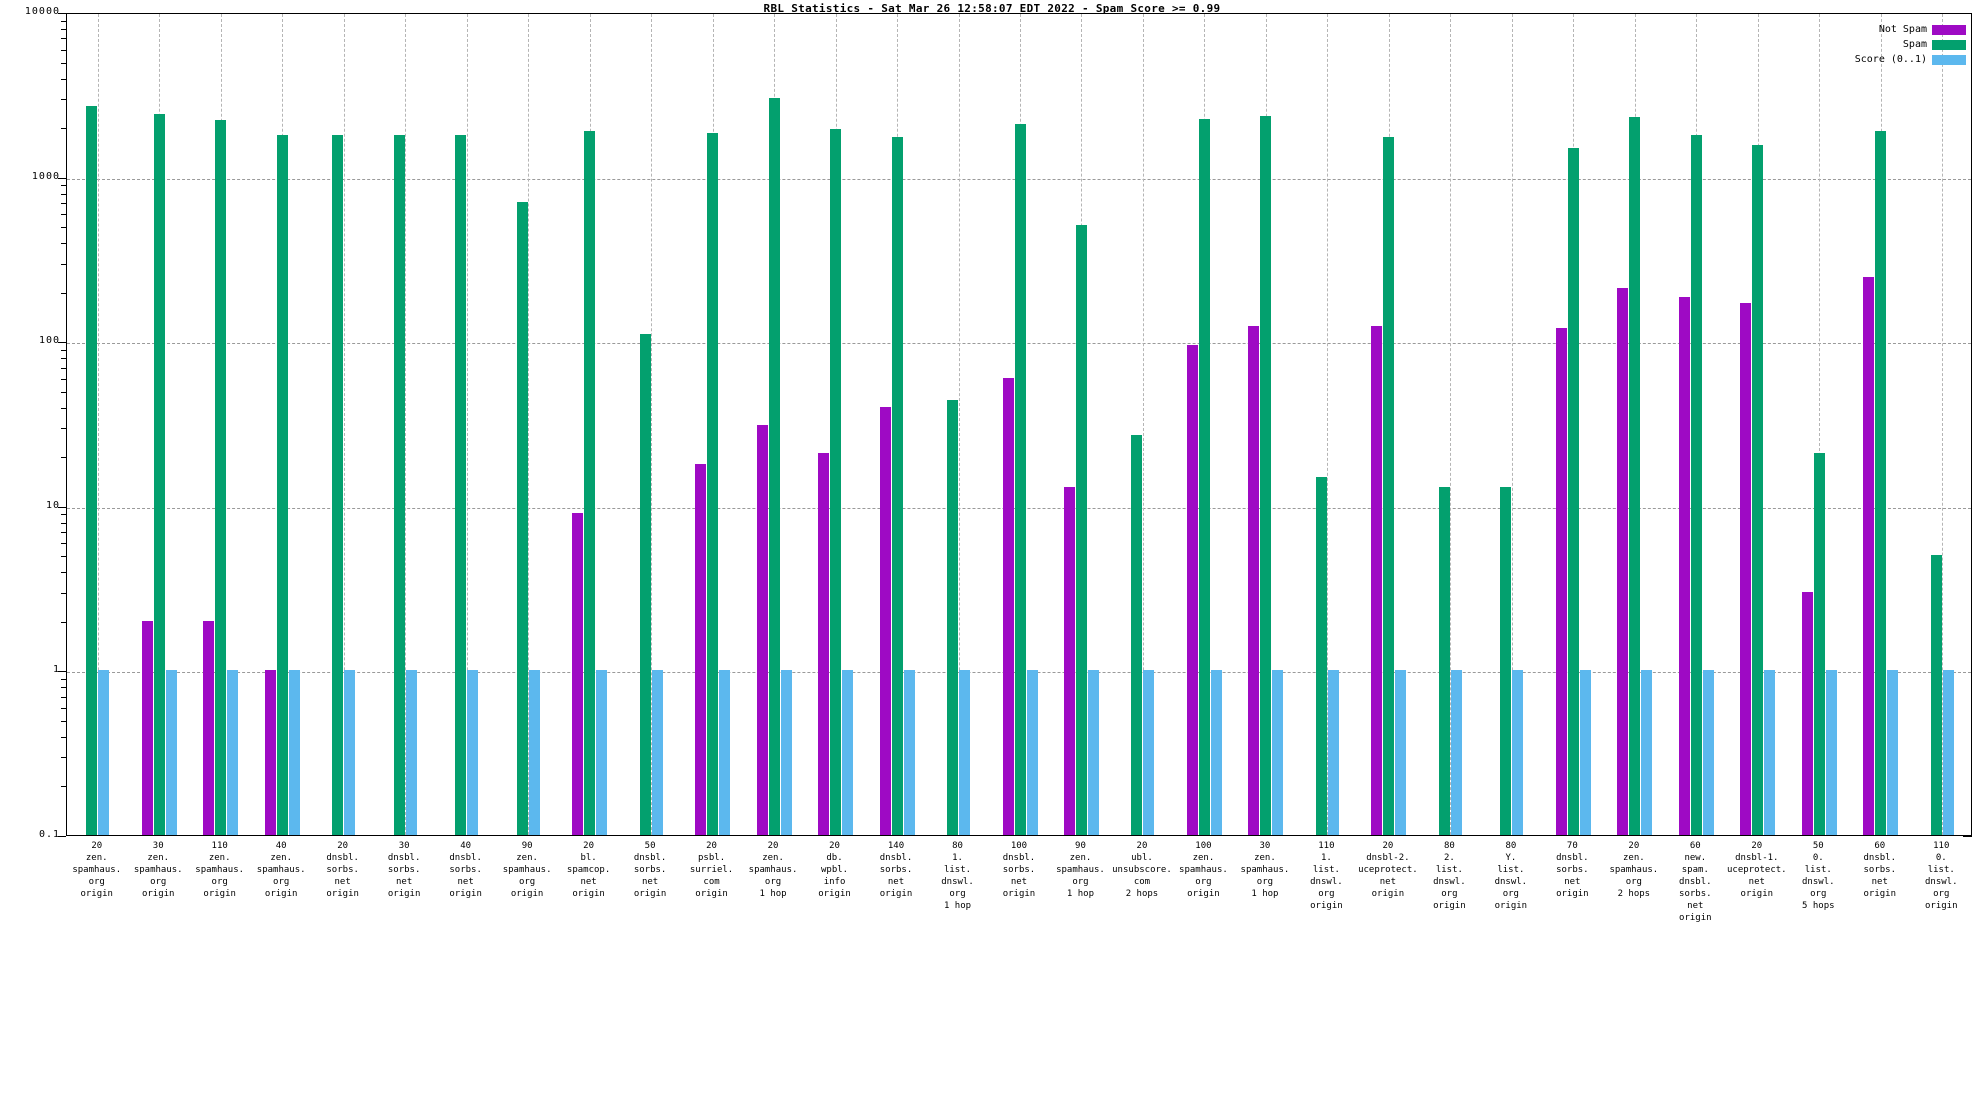 The height and width of the screenshot is (1116, 1984). I want to click on legend-label-score: Score (0..1), so click(1890, 59).